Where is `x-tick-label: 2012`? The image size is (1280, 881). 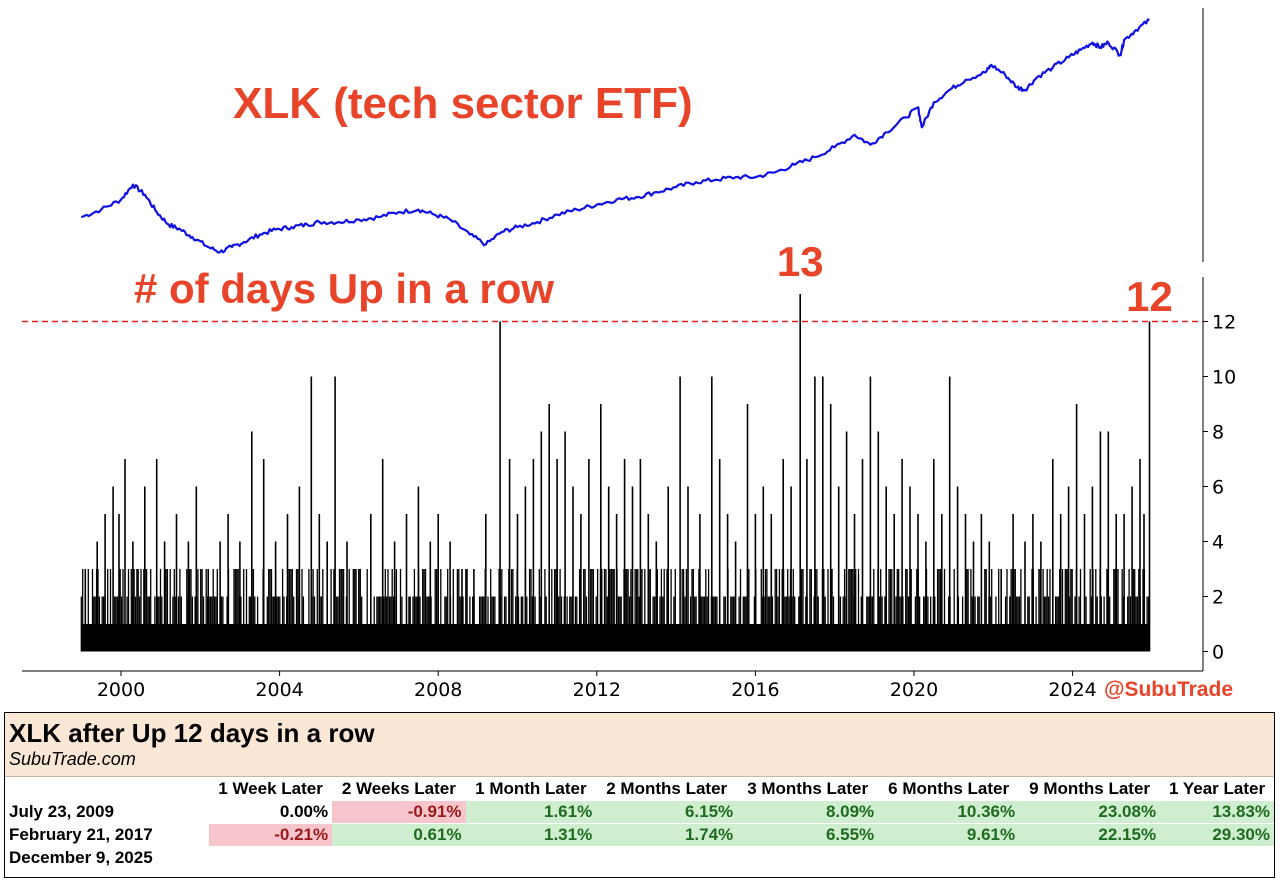
x-tick-label: 2012 is located at coordinates (597, 690).